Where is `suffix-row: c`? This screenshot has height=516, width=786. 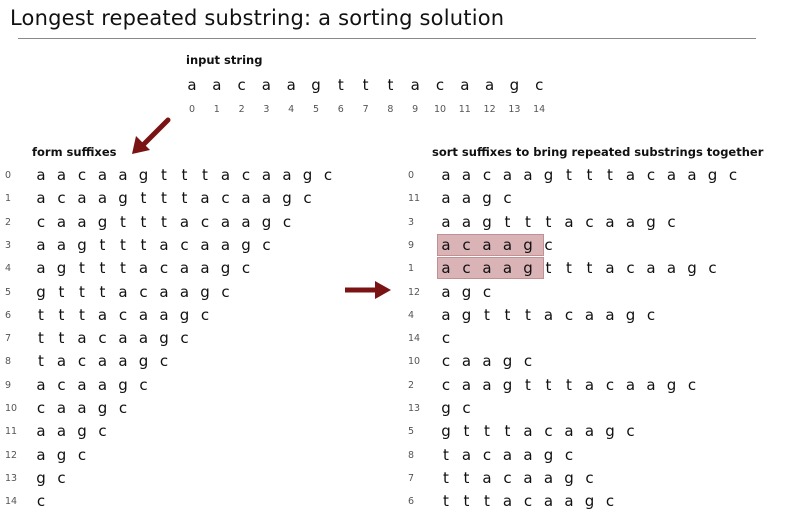 suffix-row: c is located at coordinates (594, 340).